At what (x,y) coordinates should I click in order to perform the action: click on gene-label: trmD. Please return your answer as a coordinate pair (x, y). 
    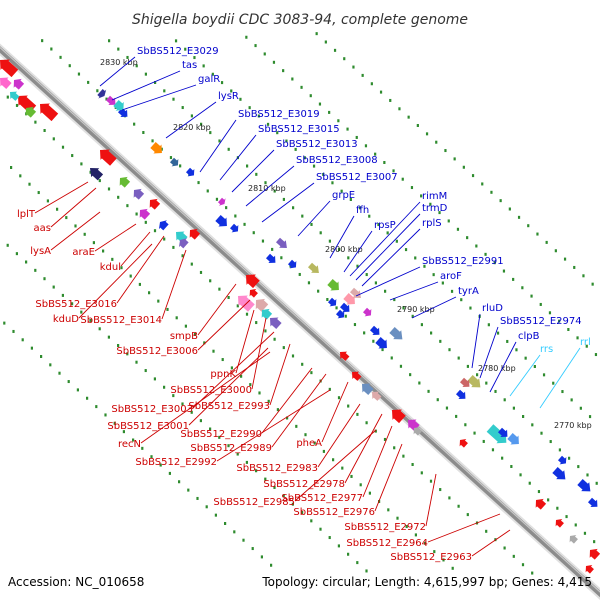
    Looking at the image, I should click on (435, 208).